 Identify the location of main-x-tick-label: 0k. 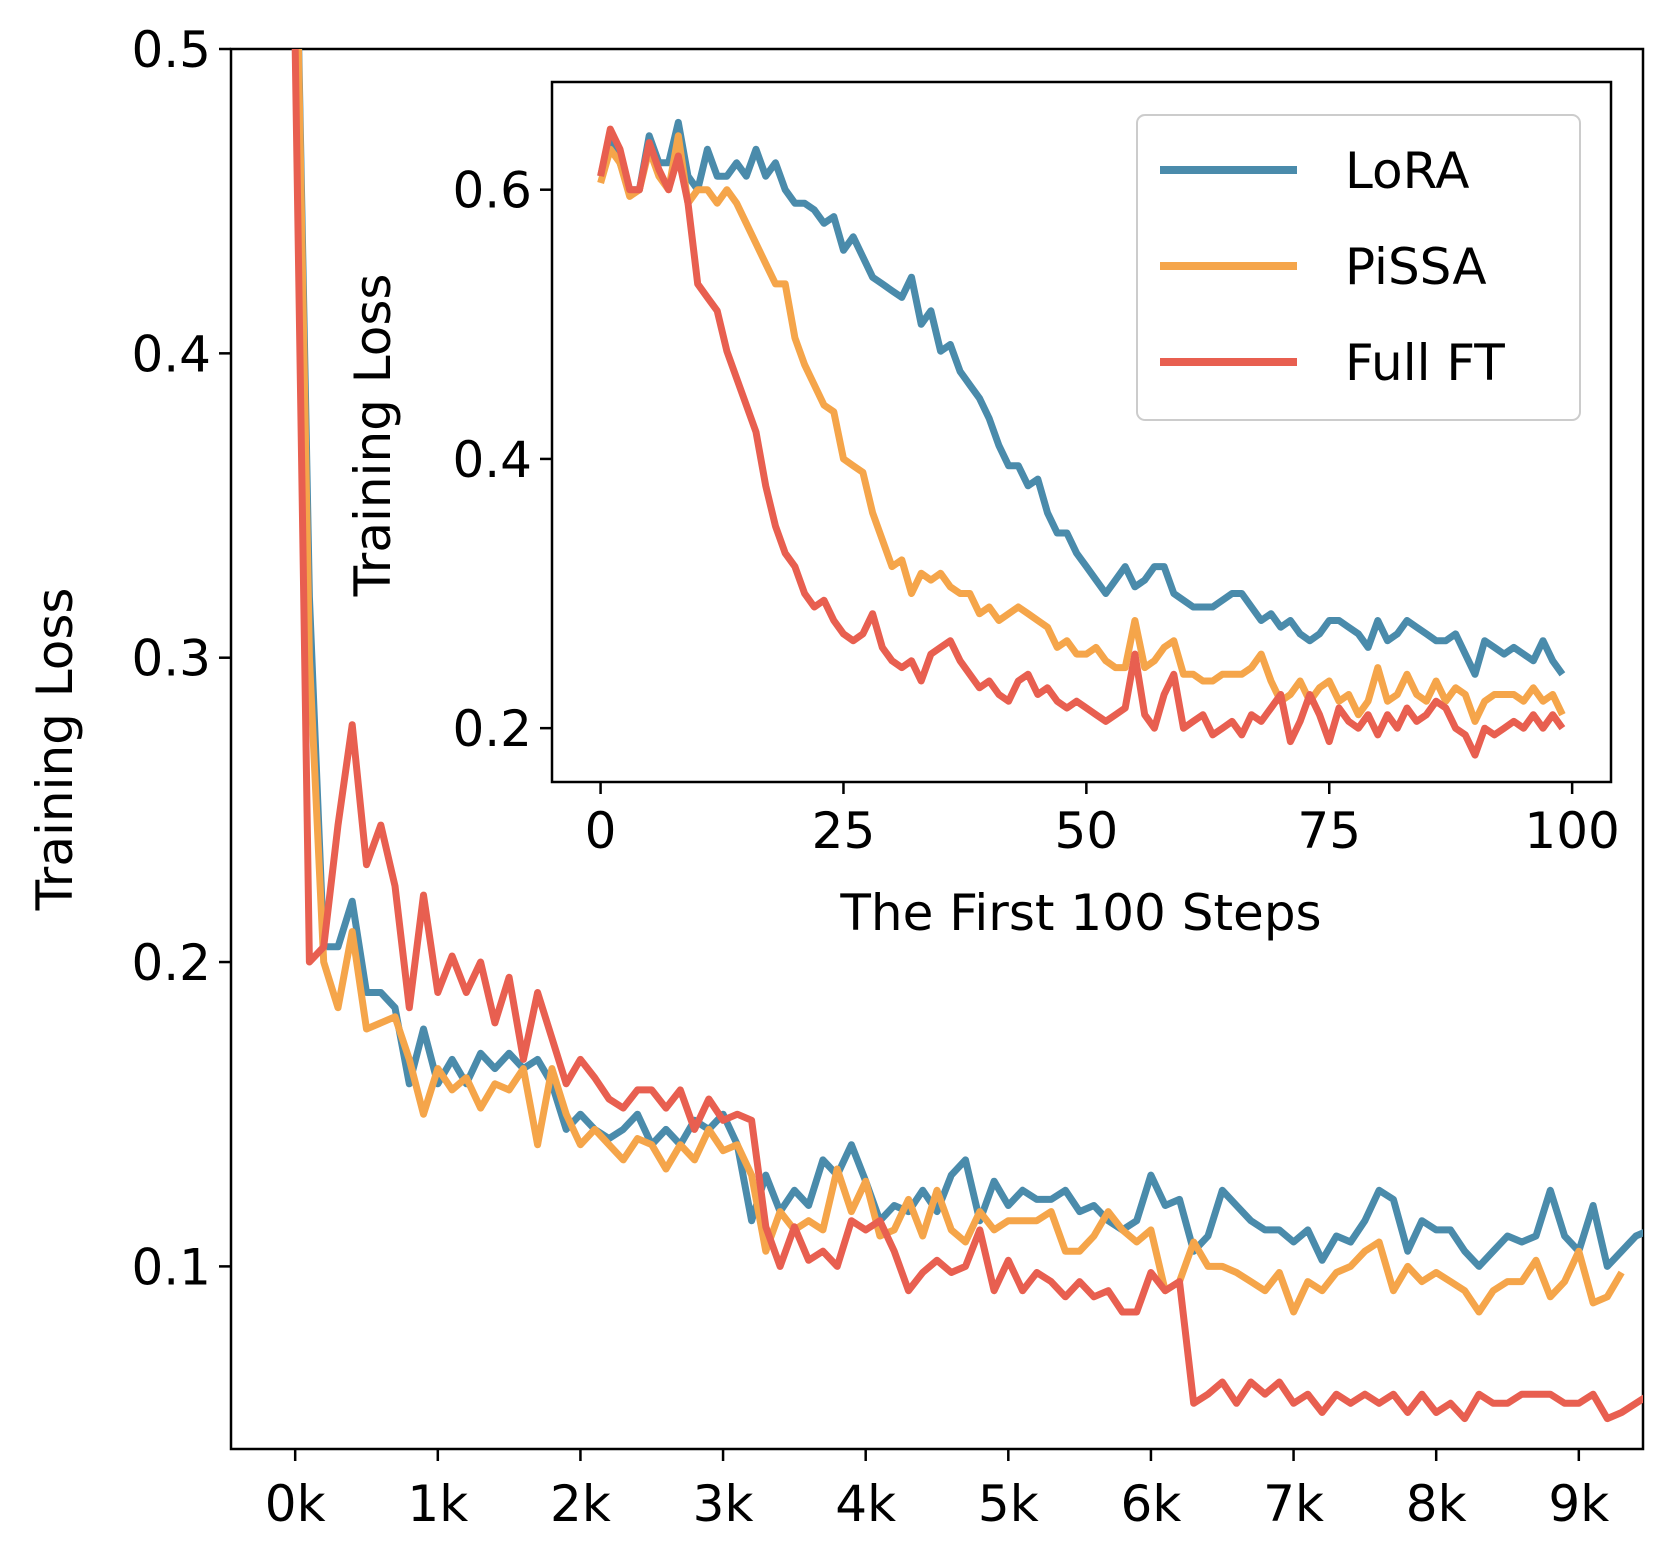
(295, 1504).